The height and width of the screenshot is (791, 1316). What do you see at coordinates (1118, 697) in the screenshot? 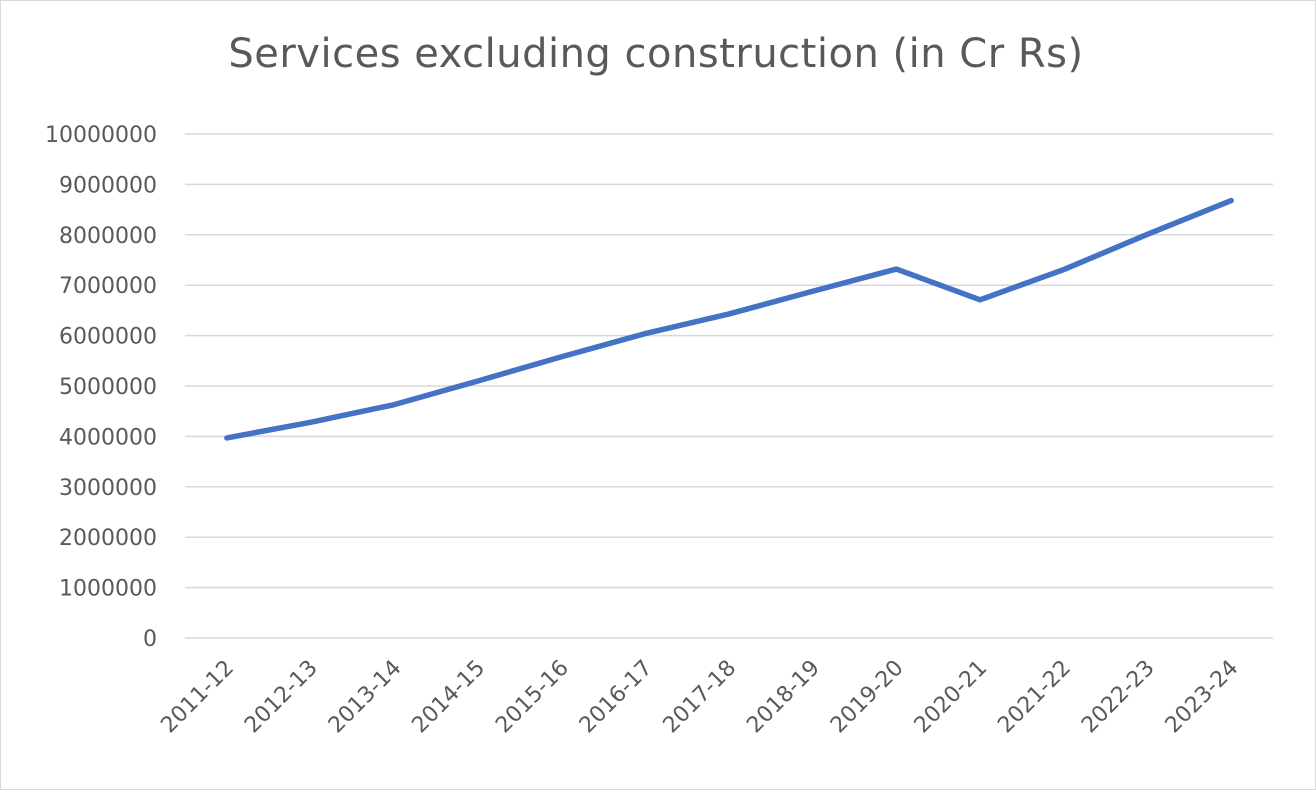
I see `x-tick-label: 2022-23` at bounding box center [1118, 697].